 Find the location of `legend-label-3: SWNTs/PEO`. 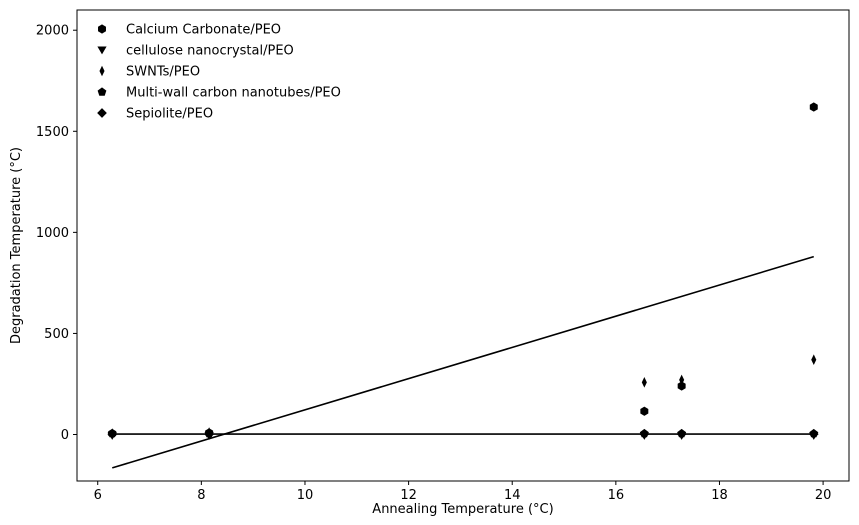

legend-label-3: SWNTs/PEO is located at coordinates (163, 72).